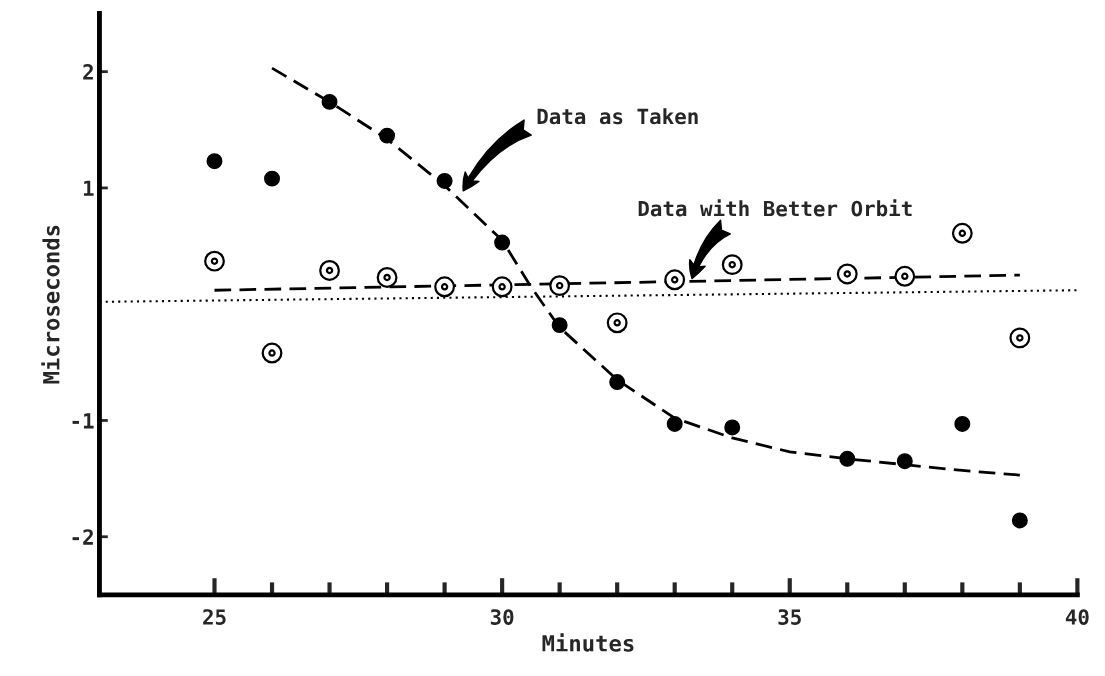  Describe the element at coordinates (88, 188) in the screenshot. I see `y-tick-label: 1` at that location.